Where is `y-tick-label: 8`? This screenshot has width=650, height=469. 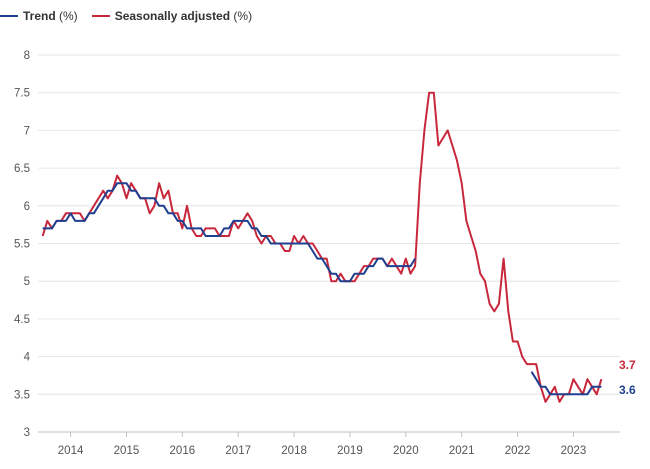 y-tick-label: 8 is located at coordinates (27, 56).